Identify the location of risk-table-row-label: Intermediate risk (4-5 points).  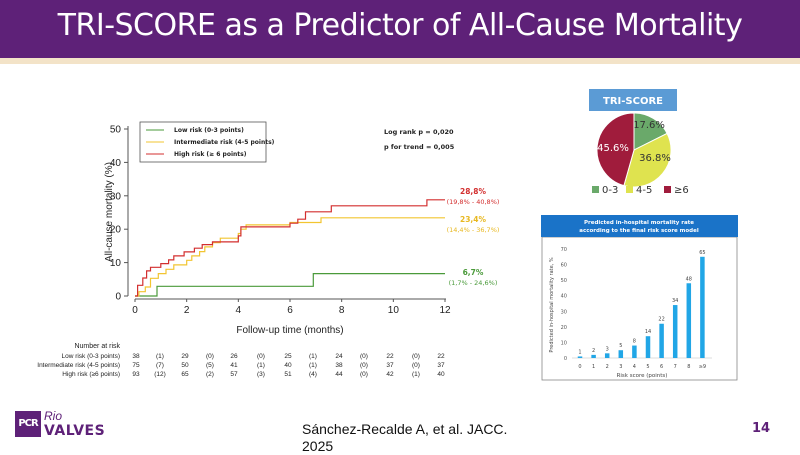
(78, 365).